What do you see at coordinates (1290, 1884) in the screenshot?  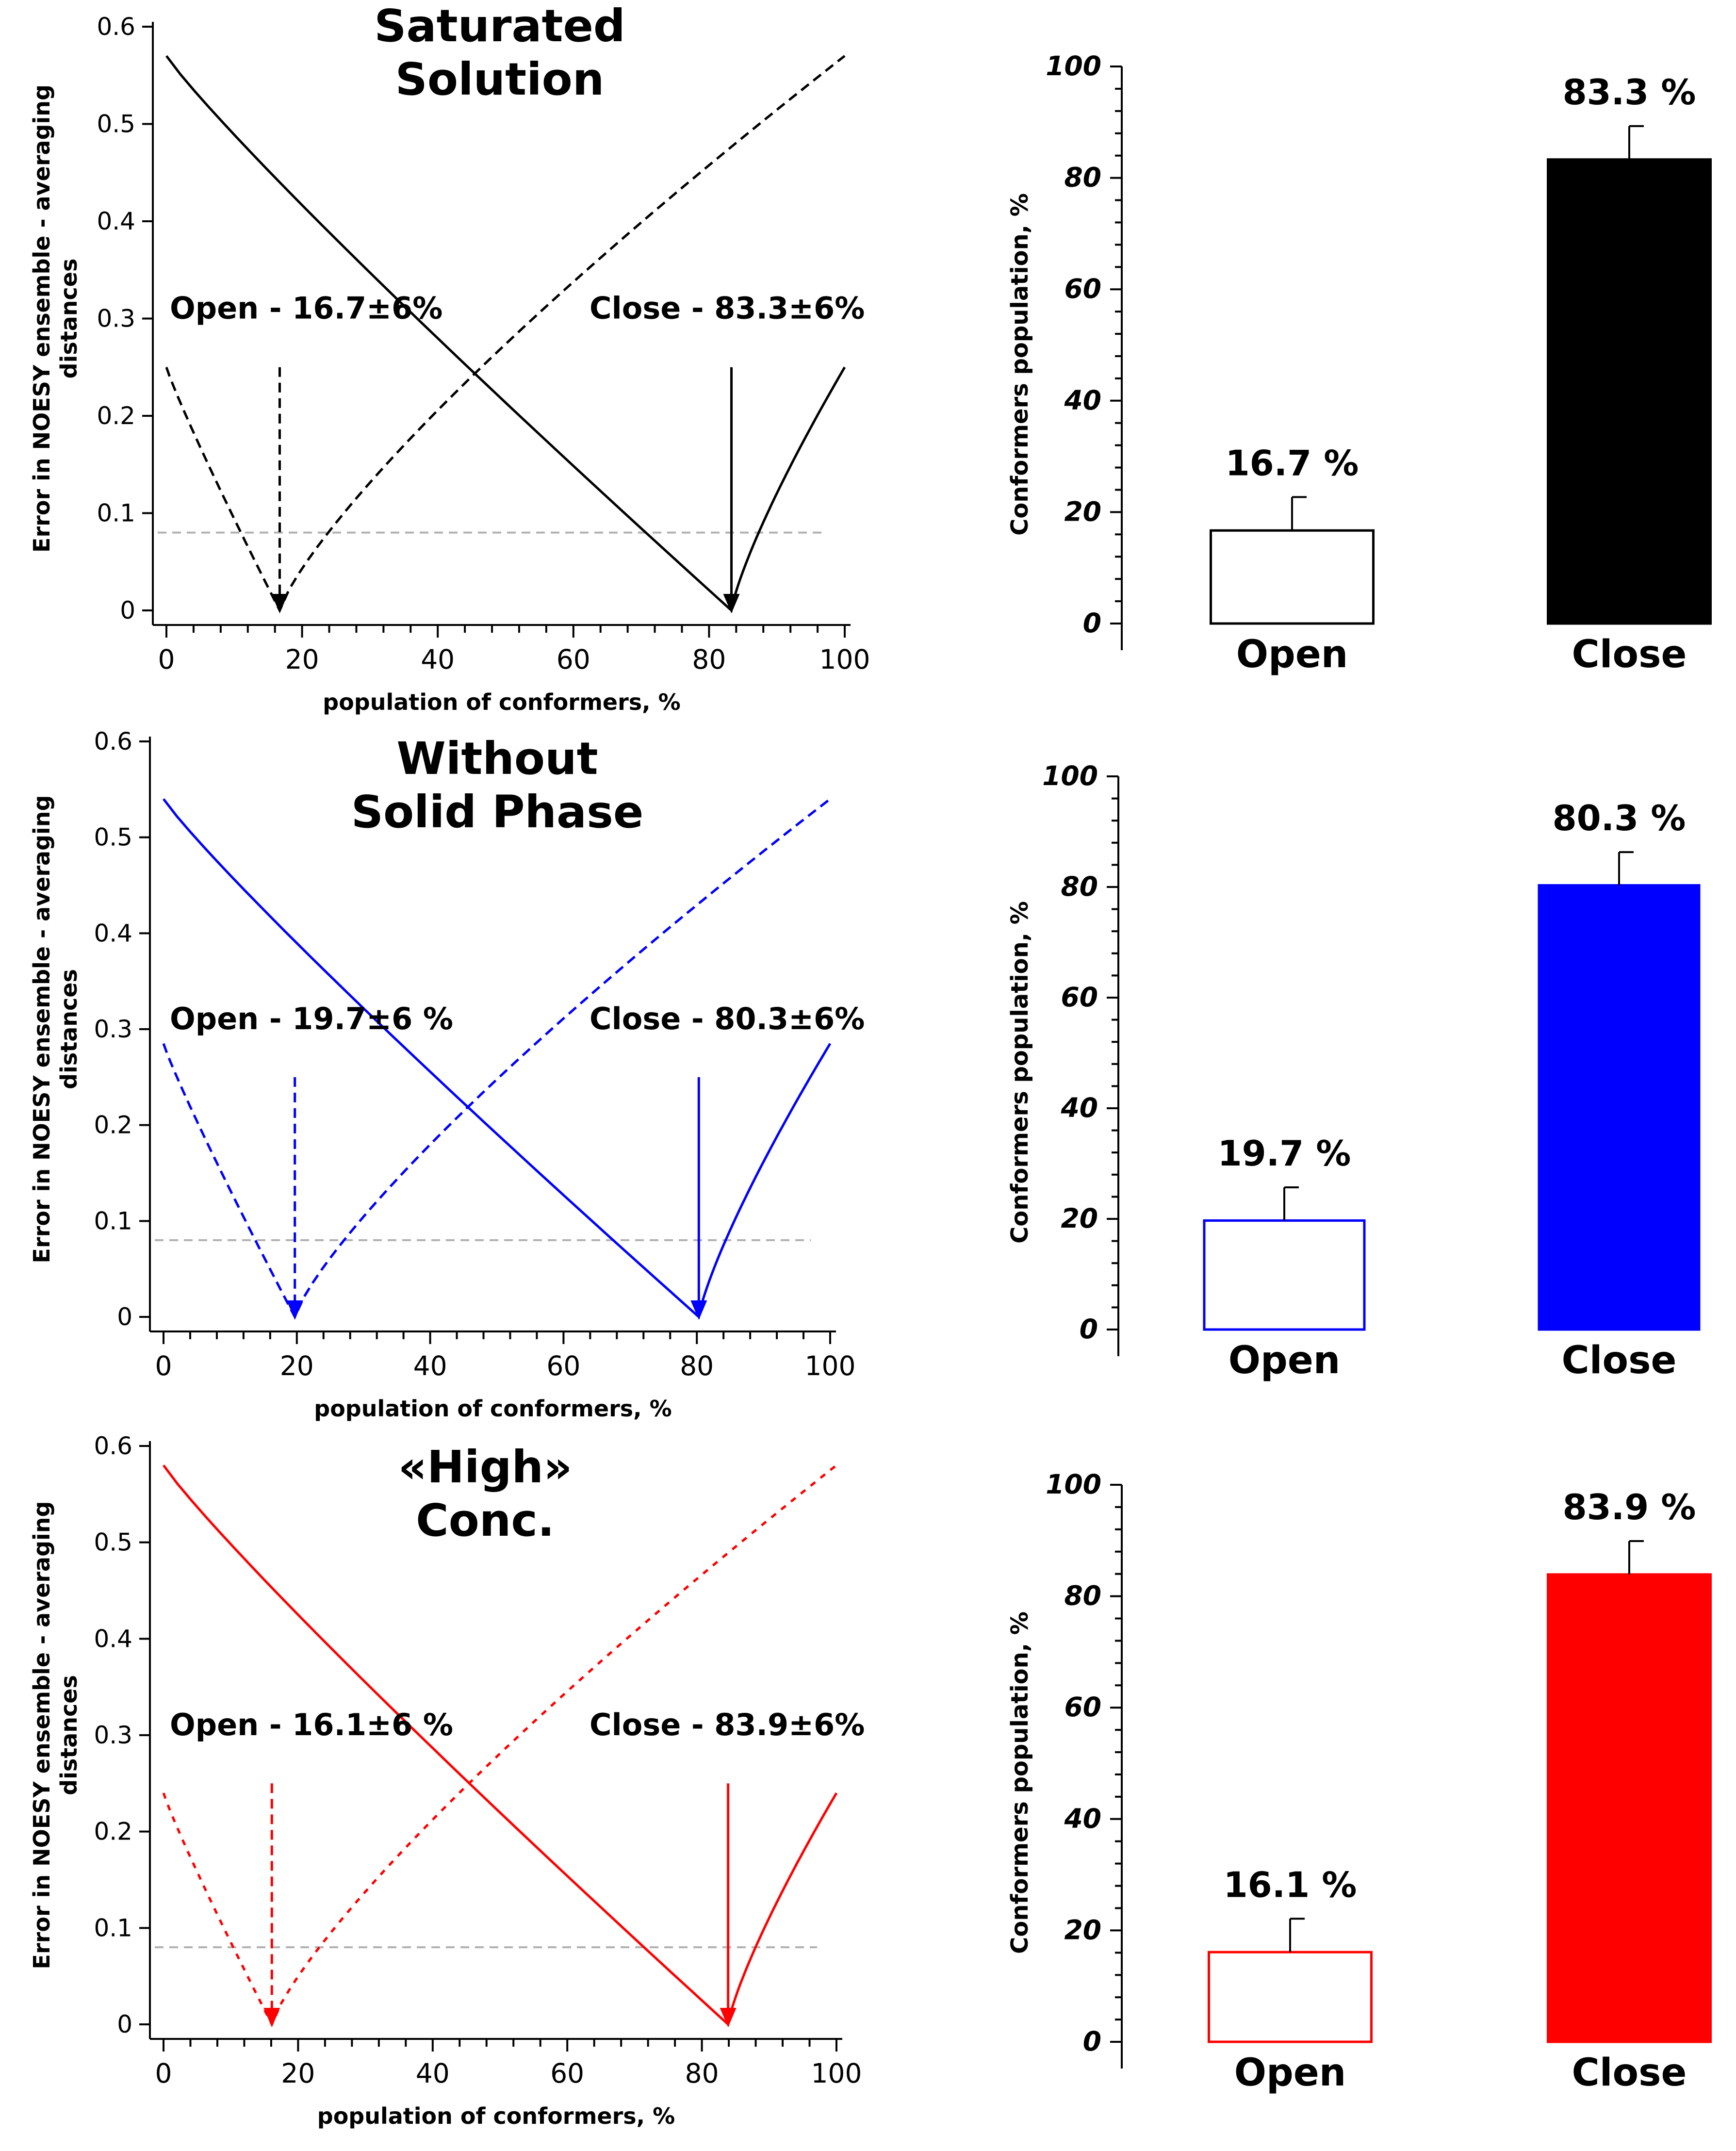 I see `open-value-label: 16.1 %` at bounding box center [1290, 1884].